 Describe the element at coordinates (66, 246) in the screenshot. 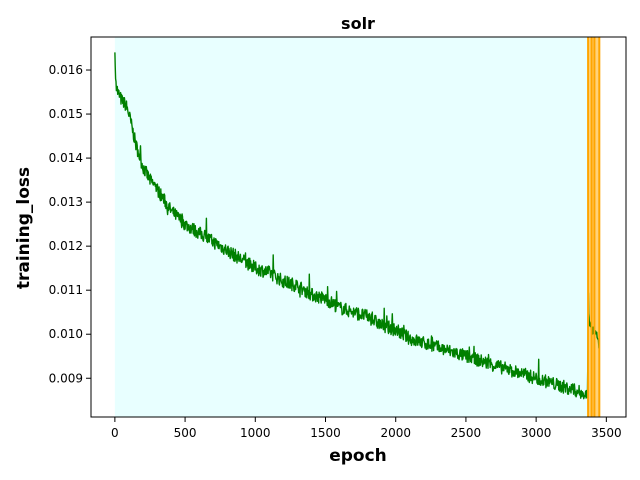

I see `y-tick-label: 0.012` at that location.